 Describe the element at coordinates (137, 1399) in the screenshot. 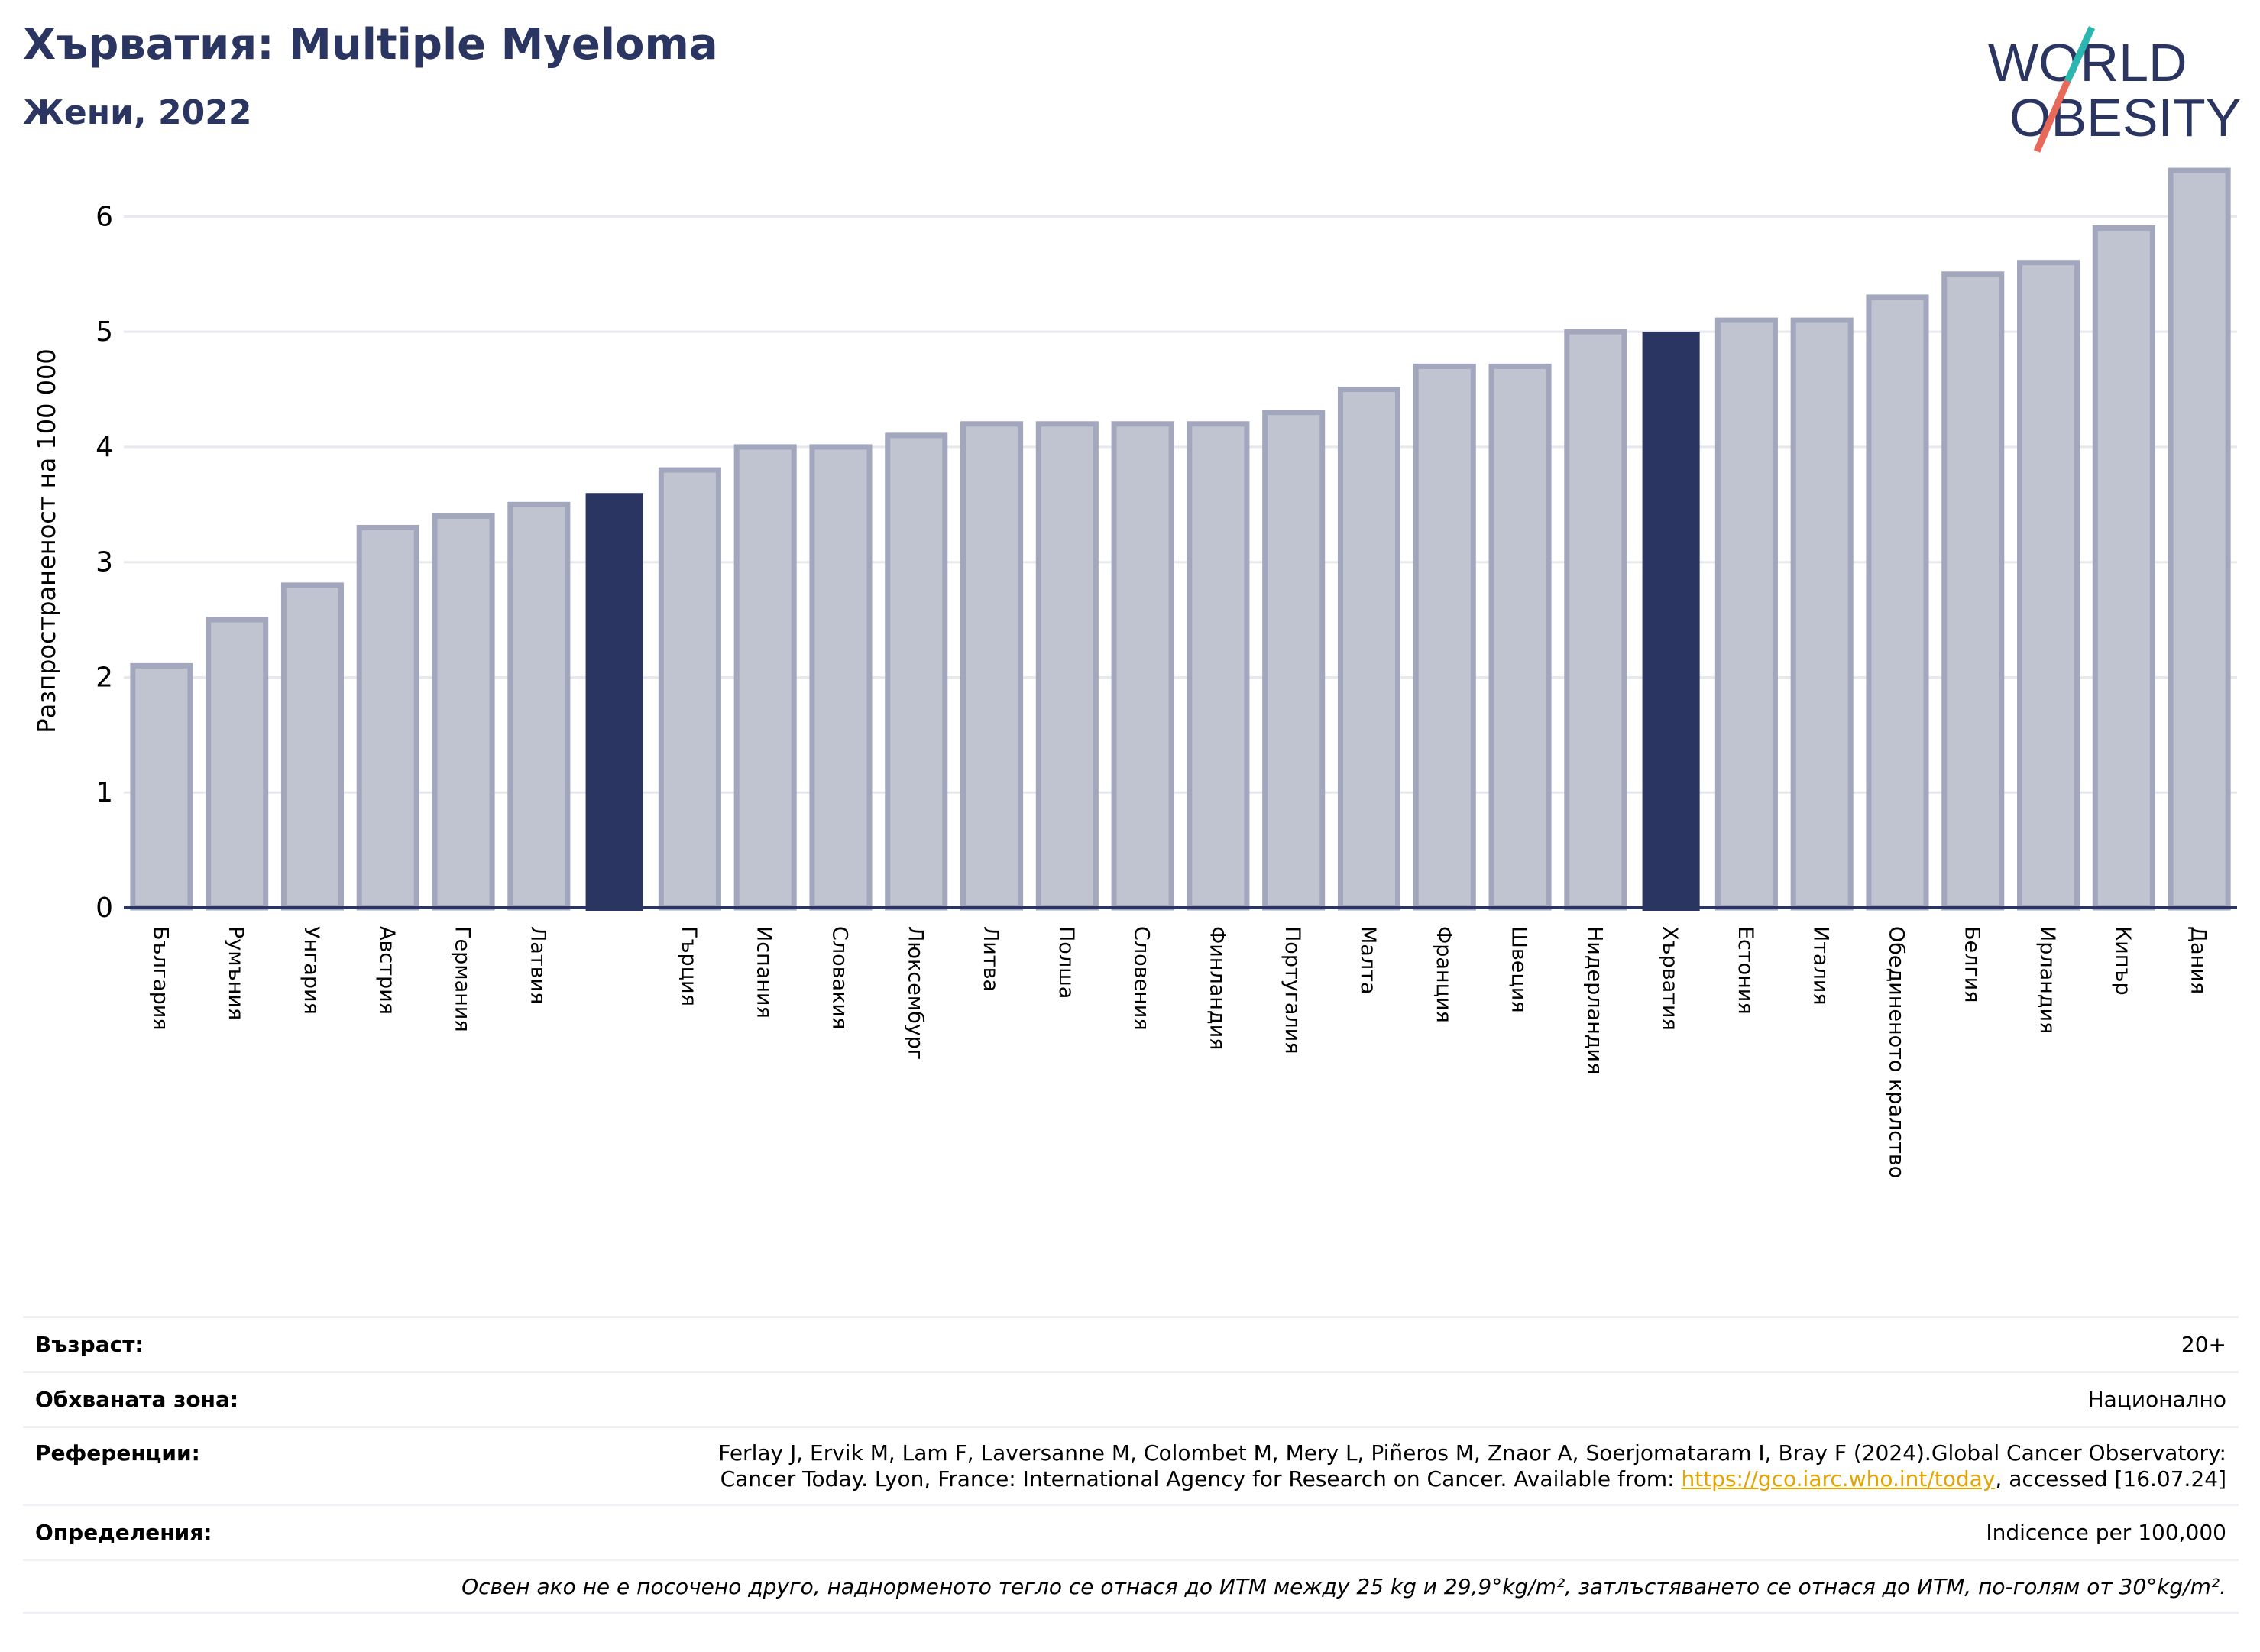

I see `area-label: Обхваната зона:` at that location.